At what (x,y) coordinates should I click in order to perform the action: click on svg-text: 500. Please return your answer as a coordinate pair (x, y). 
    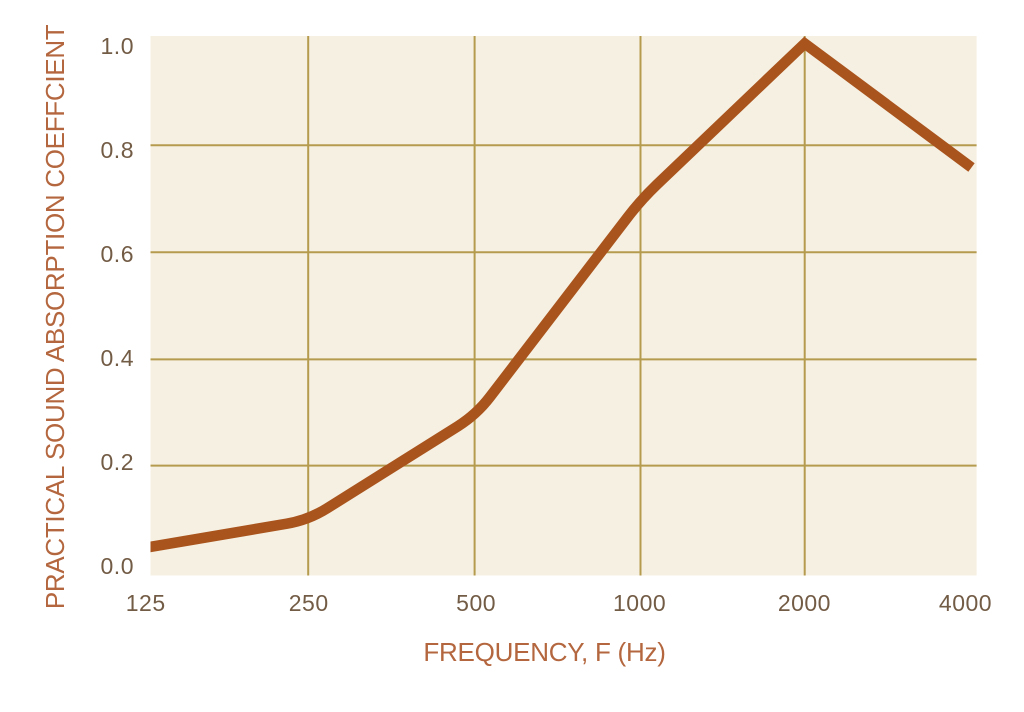
    Looking at the image, I should click on (476, 603).